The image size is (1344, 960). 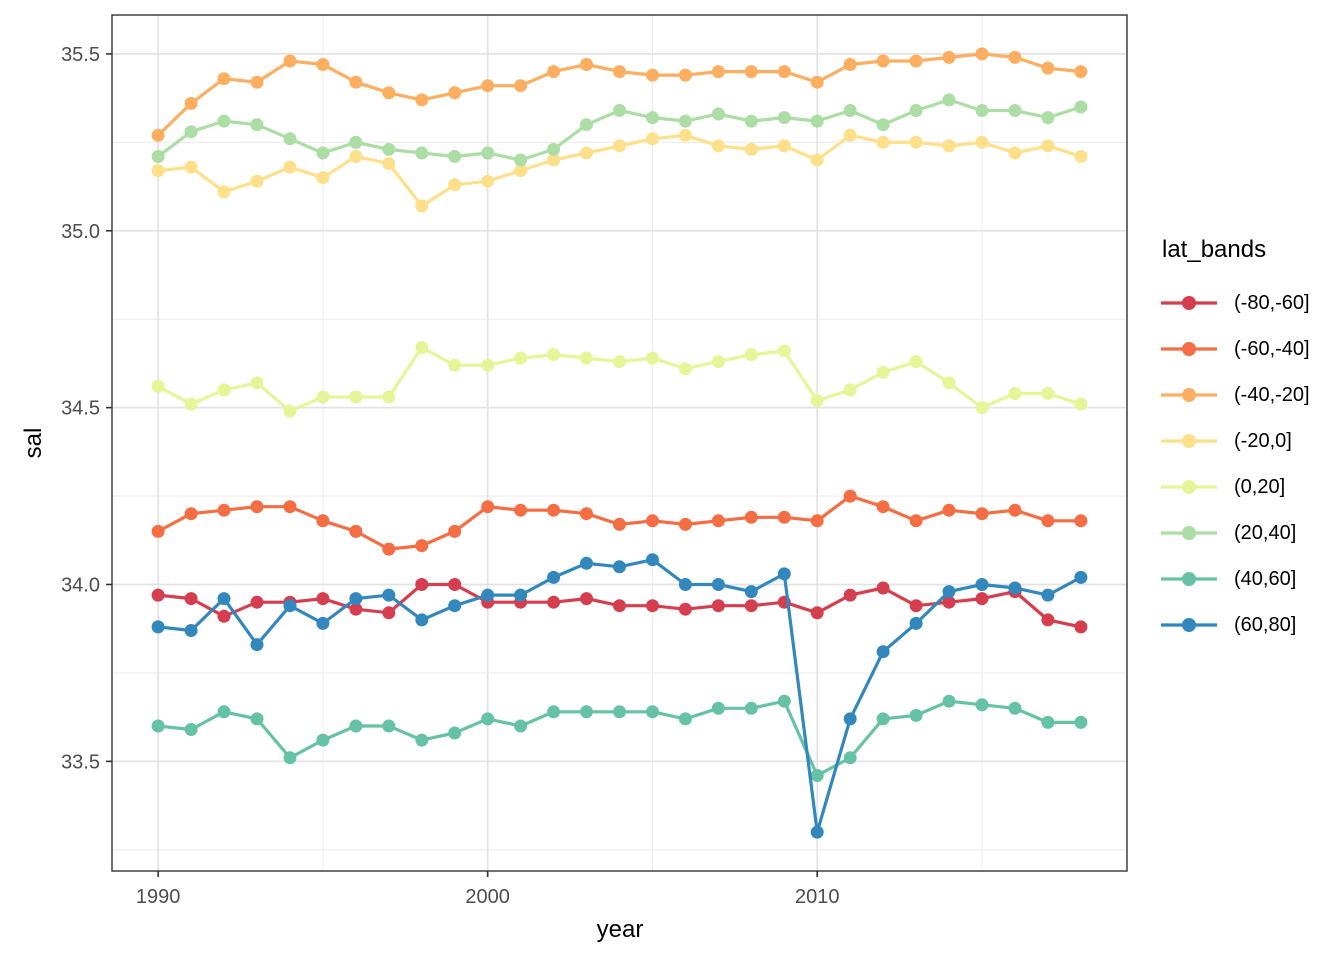 I want to click on legend-label: (-40,-20], so click(x=1272, y=394).